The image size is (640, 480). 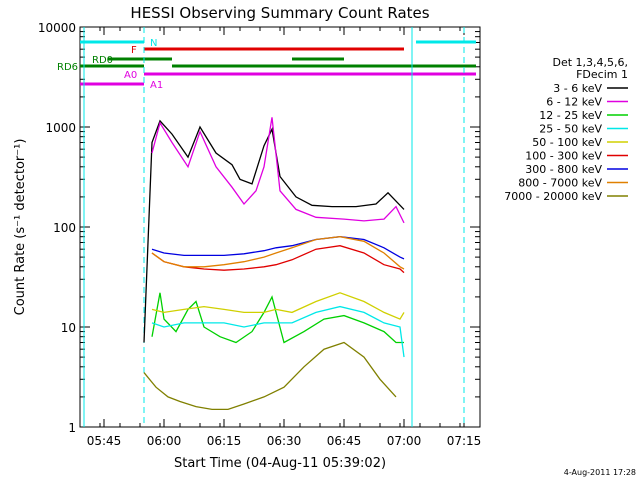 What do you see at coordinates (102, 60) in the screenshot?
I see `state-label-rd0: RD0` at bounding box center [102, 60].